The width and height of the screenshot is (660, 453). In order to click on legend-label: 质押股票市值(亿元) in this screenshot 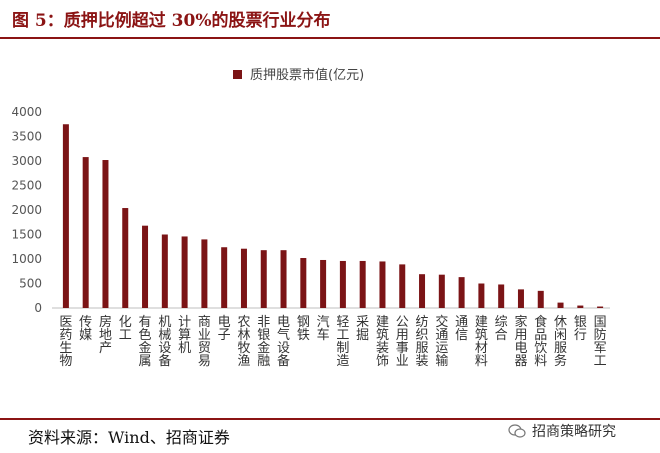, I will do `click(307, 75)`.